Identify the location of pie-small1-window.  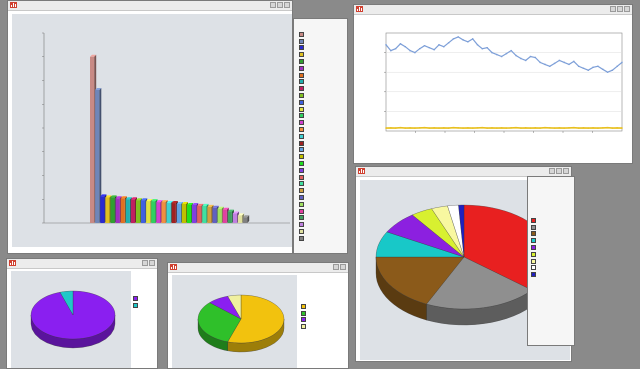
(82, 313).